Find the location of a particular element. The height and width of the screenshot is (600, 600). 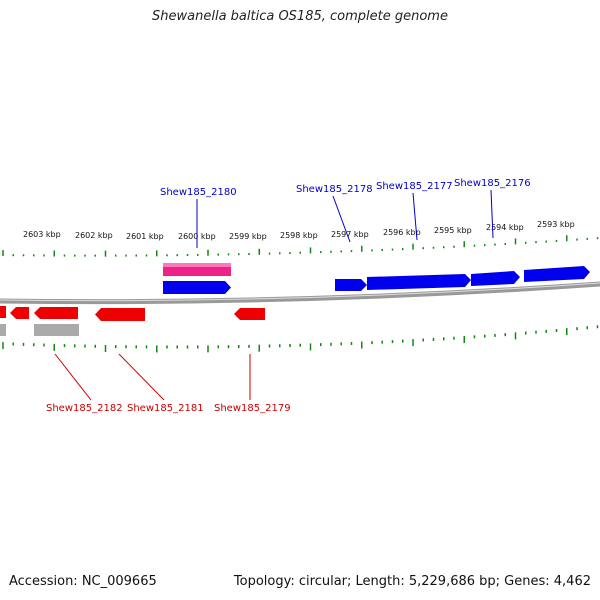

ruler-label-2593: 2593 kbp is located at coordinates (556, 224).